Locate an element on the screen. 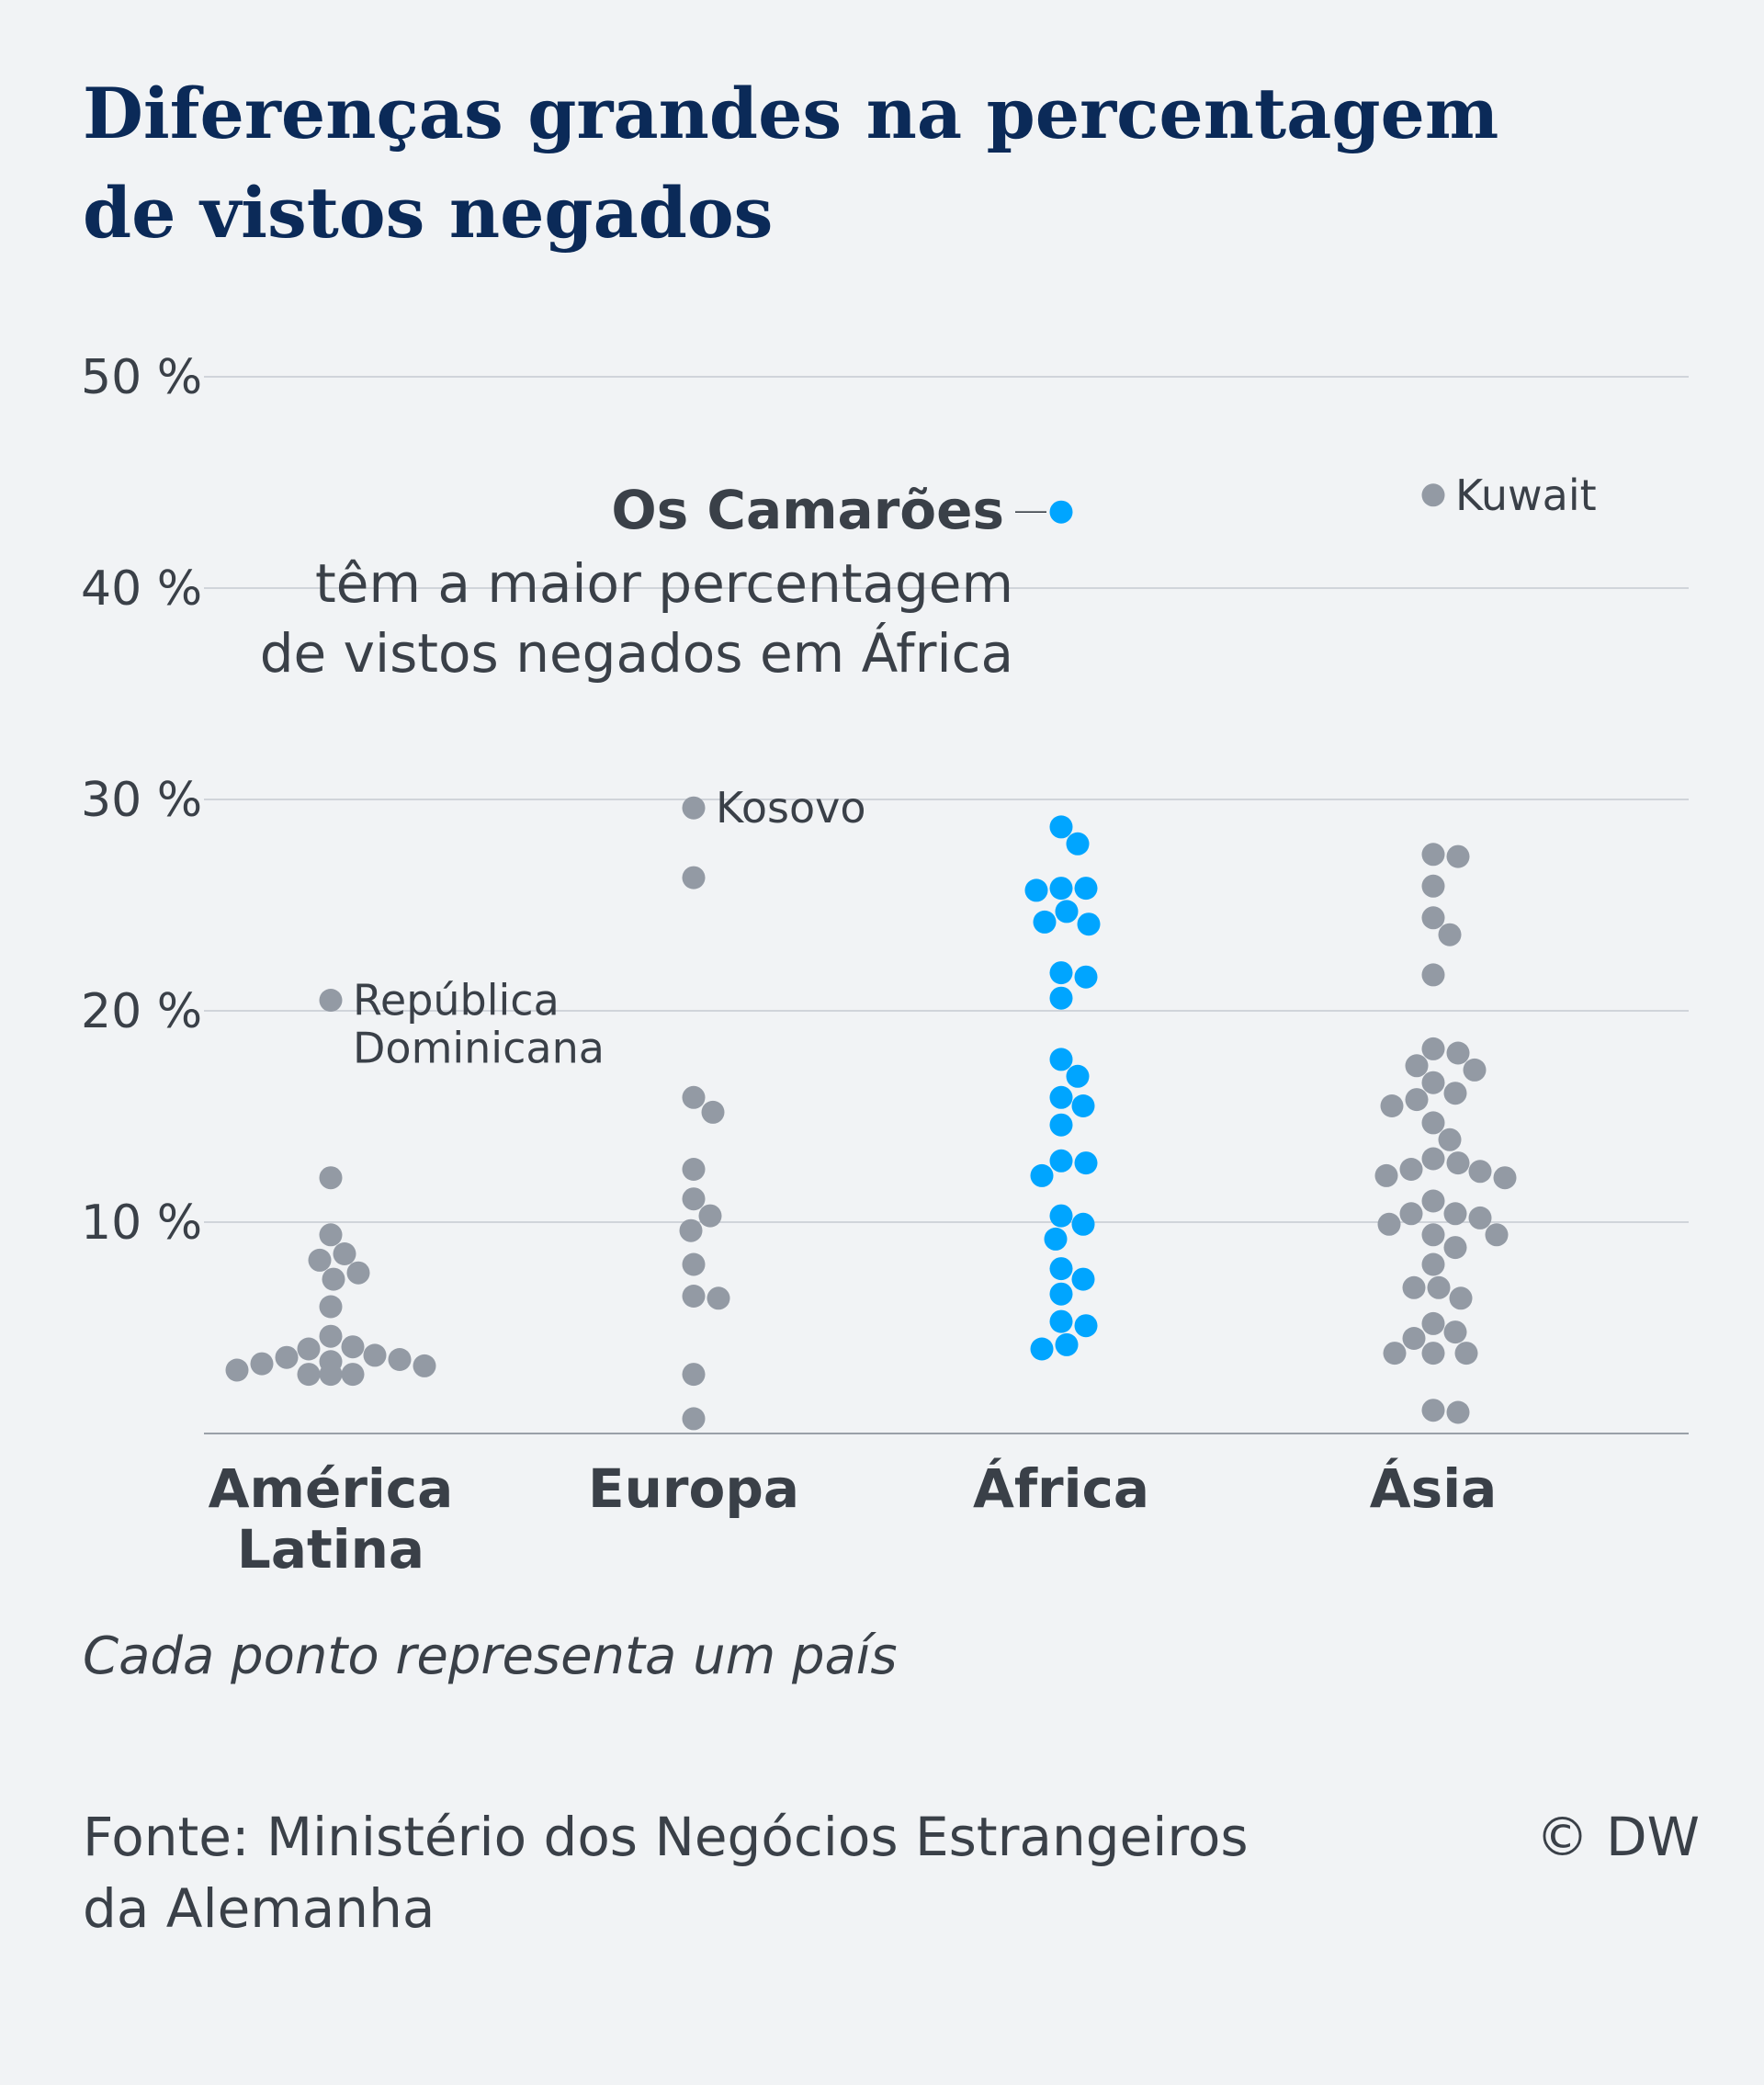 The image size is (1764, 2085). y-tick-label: 40 % is located at coordinates (142, 589).